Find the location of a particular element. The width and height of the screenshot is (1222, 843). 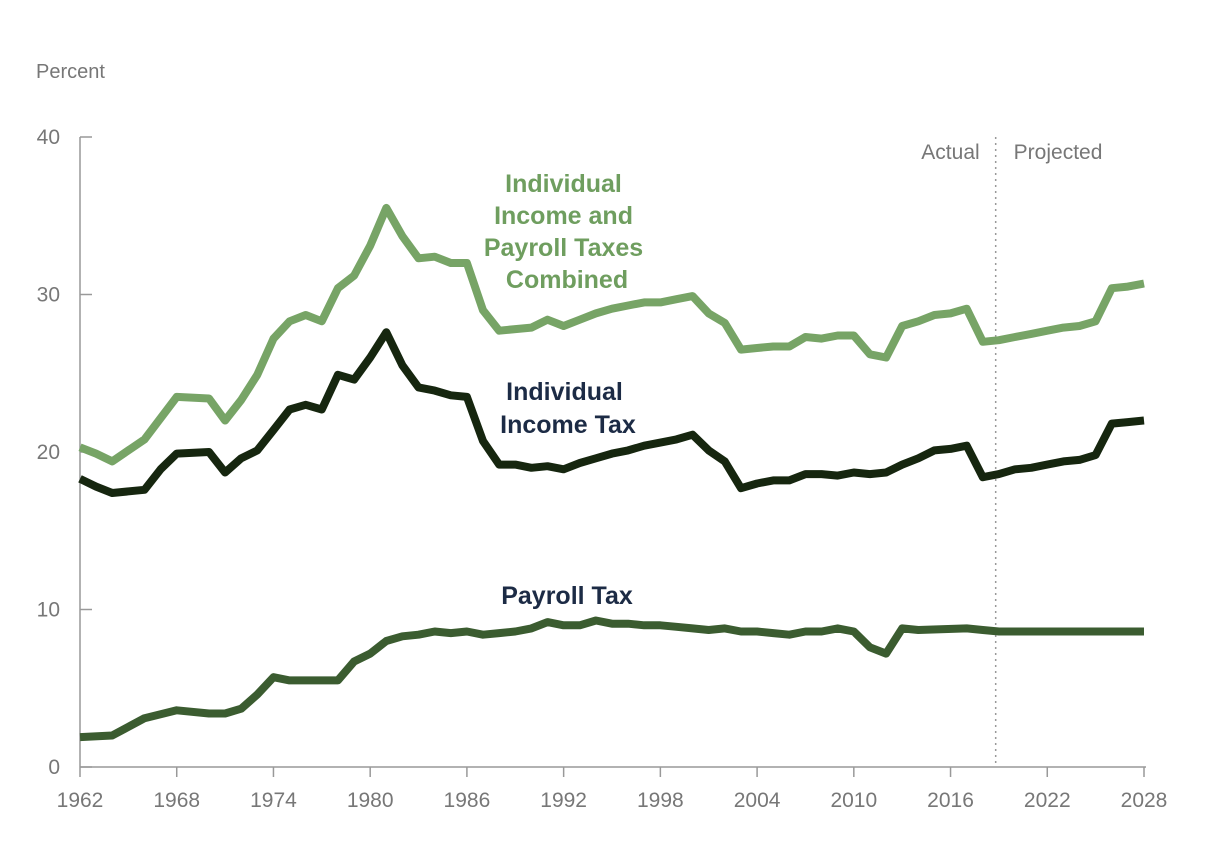

x-tick-label: 2022 is located at coordinates (1047, 800).